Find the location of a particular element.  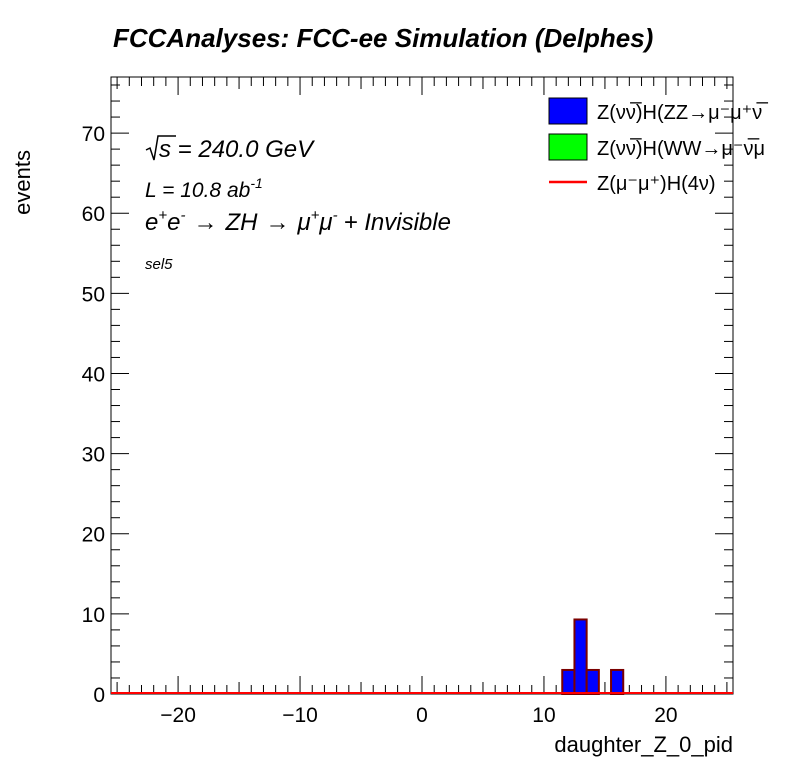

y-tick-label: 0 is located at coordinates (99, 695).